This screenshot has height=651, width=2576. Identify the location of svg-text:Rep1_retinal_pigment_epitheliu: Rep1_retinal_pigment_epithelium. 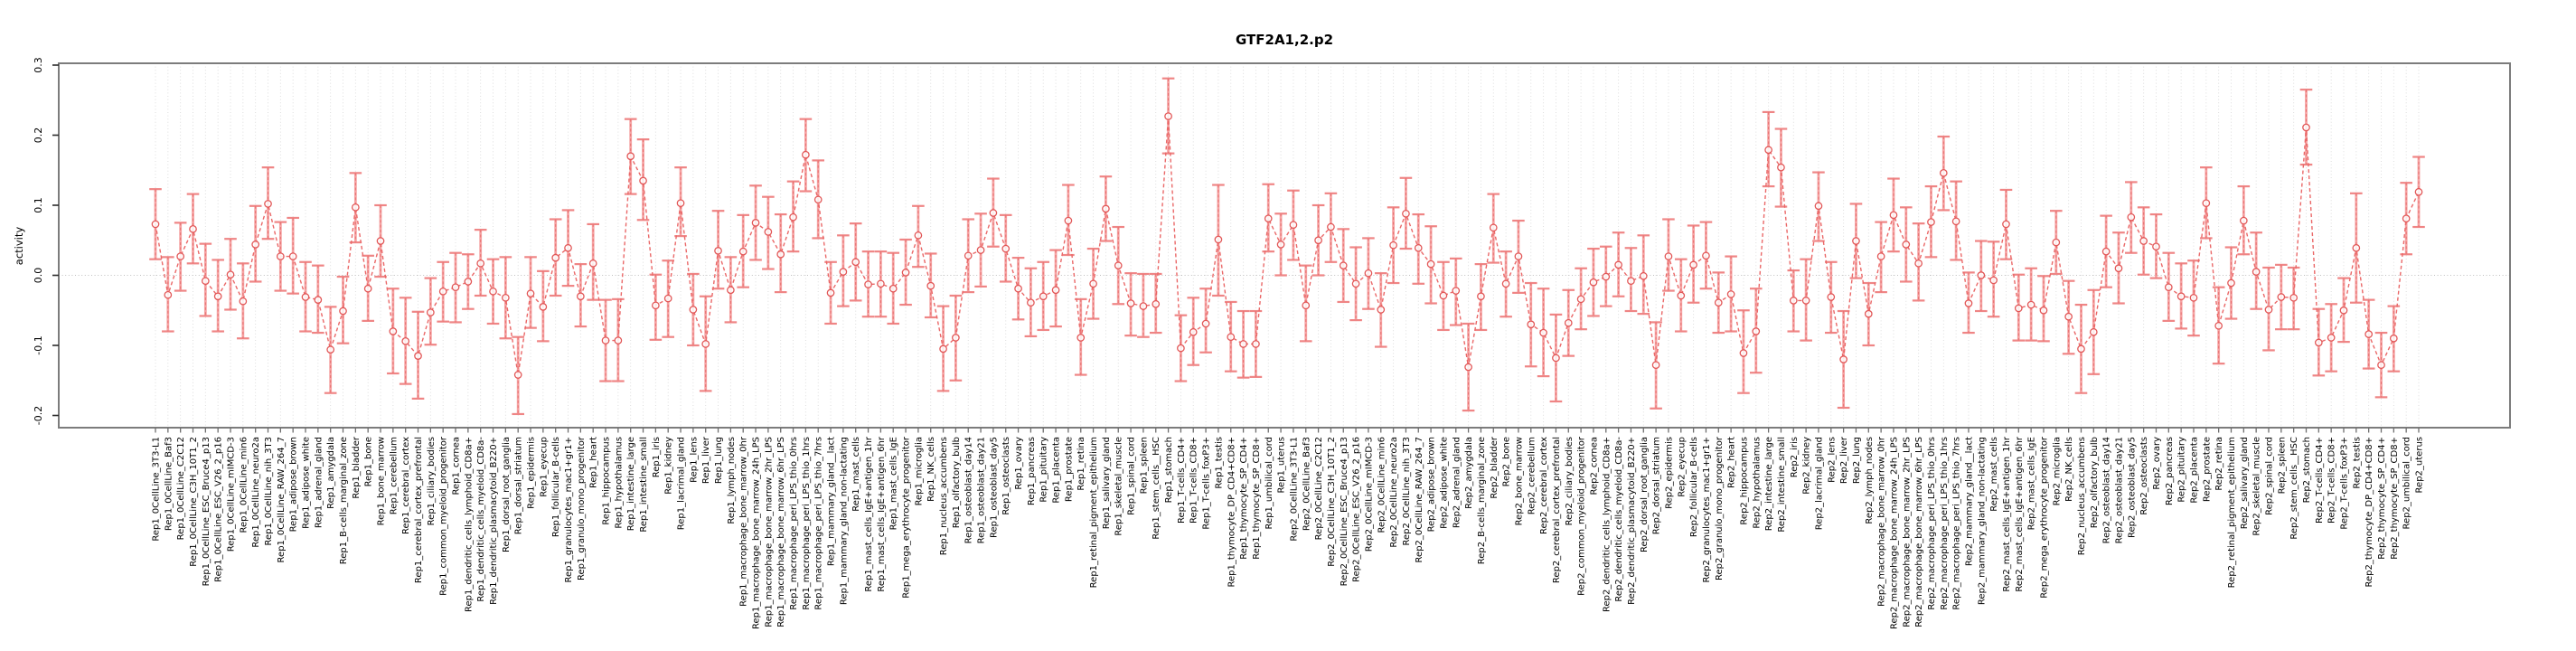
(1094, 512).